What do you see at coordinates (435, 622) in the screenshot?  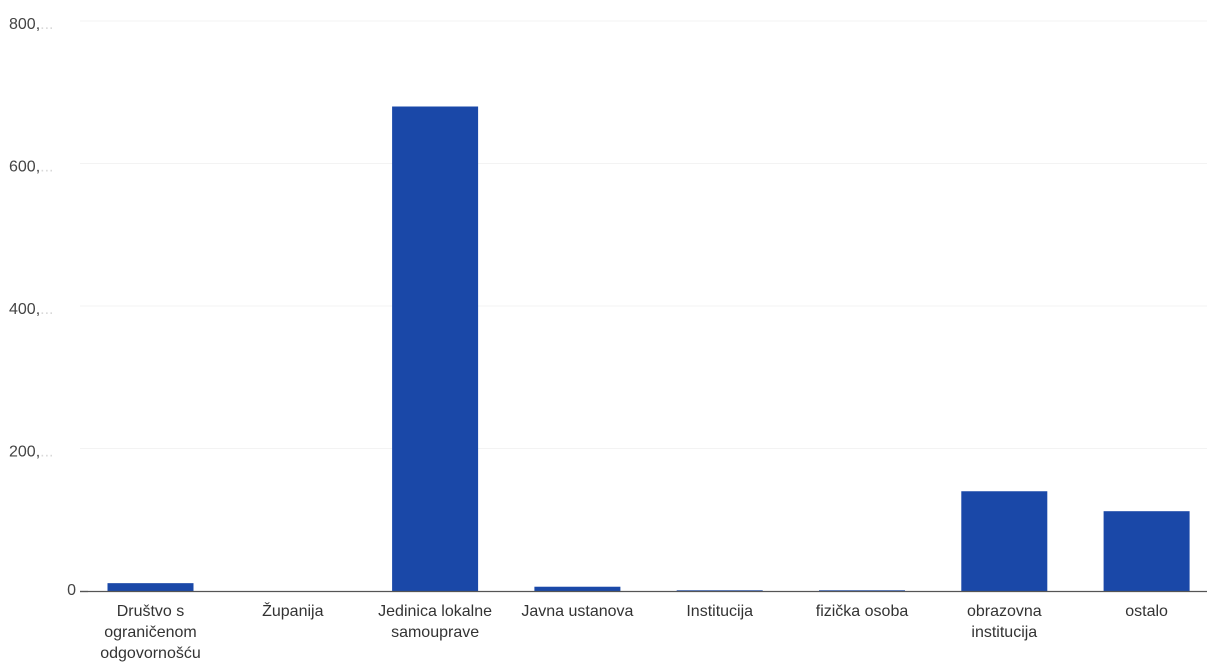 I see `x-category-label: Jedinica lokalne samouprave` at bounding box center [435, 622].